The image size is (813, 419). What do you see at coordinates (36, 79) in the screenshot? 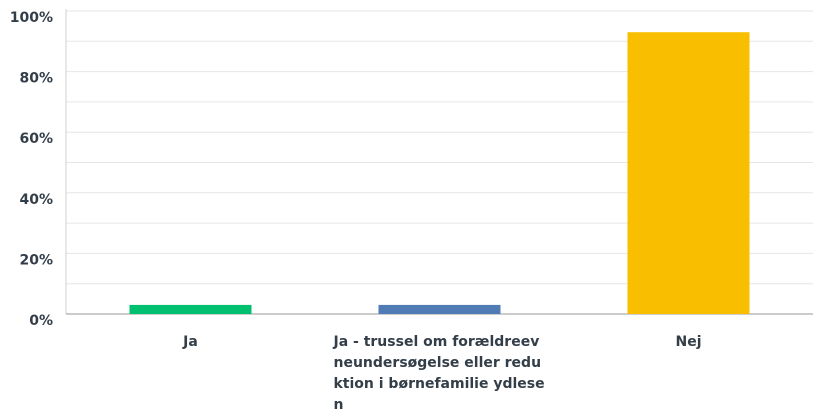
I see `y-tick-label: 80%` at bounding box center [36, 79].